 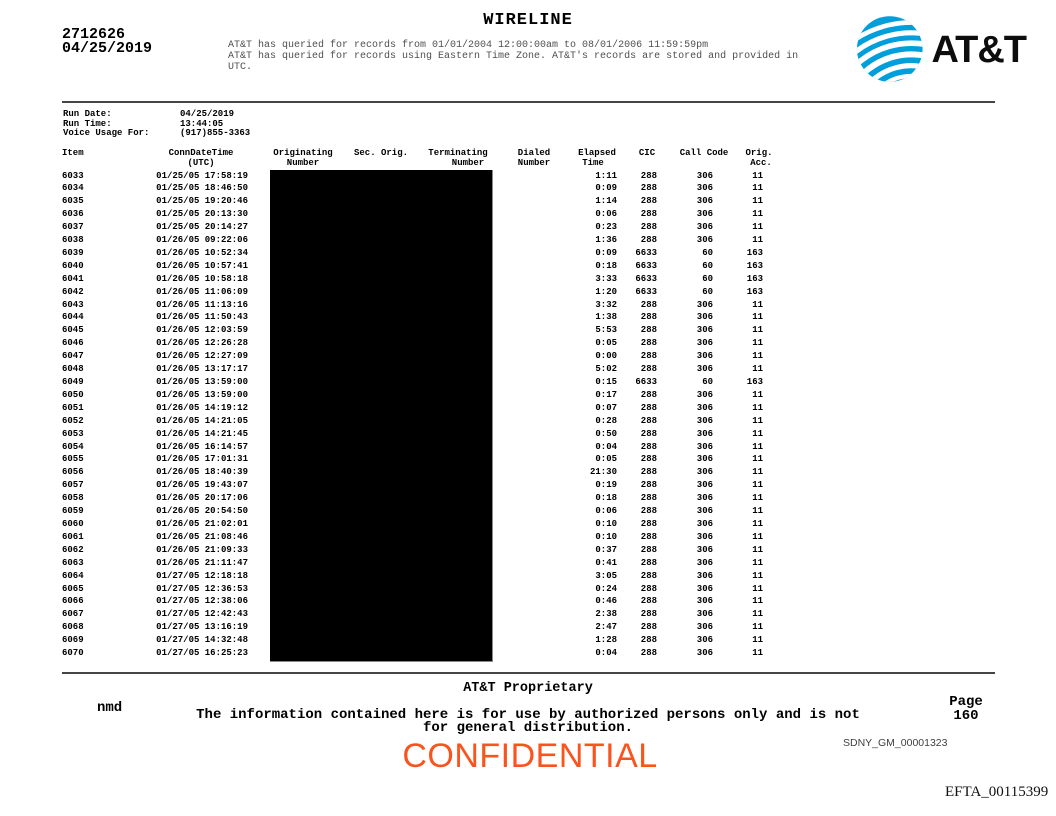 What do you see at coordinates (412, 344) in the screenshot?
I see `table-row: 6046 01/26/05 12:26:28 0:05 288 306 11` at bounding box center [412, 344].